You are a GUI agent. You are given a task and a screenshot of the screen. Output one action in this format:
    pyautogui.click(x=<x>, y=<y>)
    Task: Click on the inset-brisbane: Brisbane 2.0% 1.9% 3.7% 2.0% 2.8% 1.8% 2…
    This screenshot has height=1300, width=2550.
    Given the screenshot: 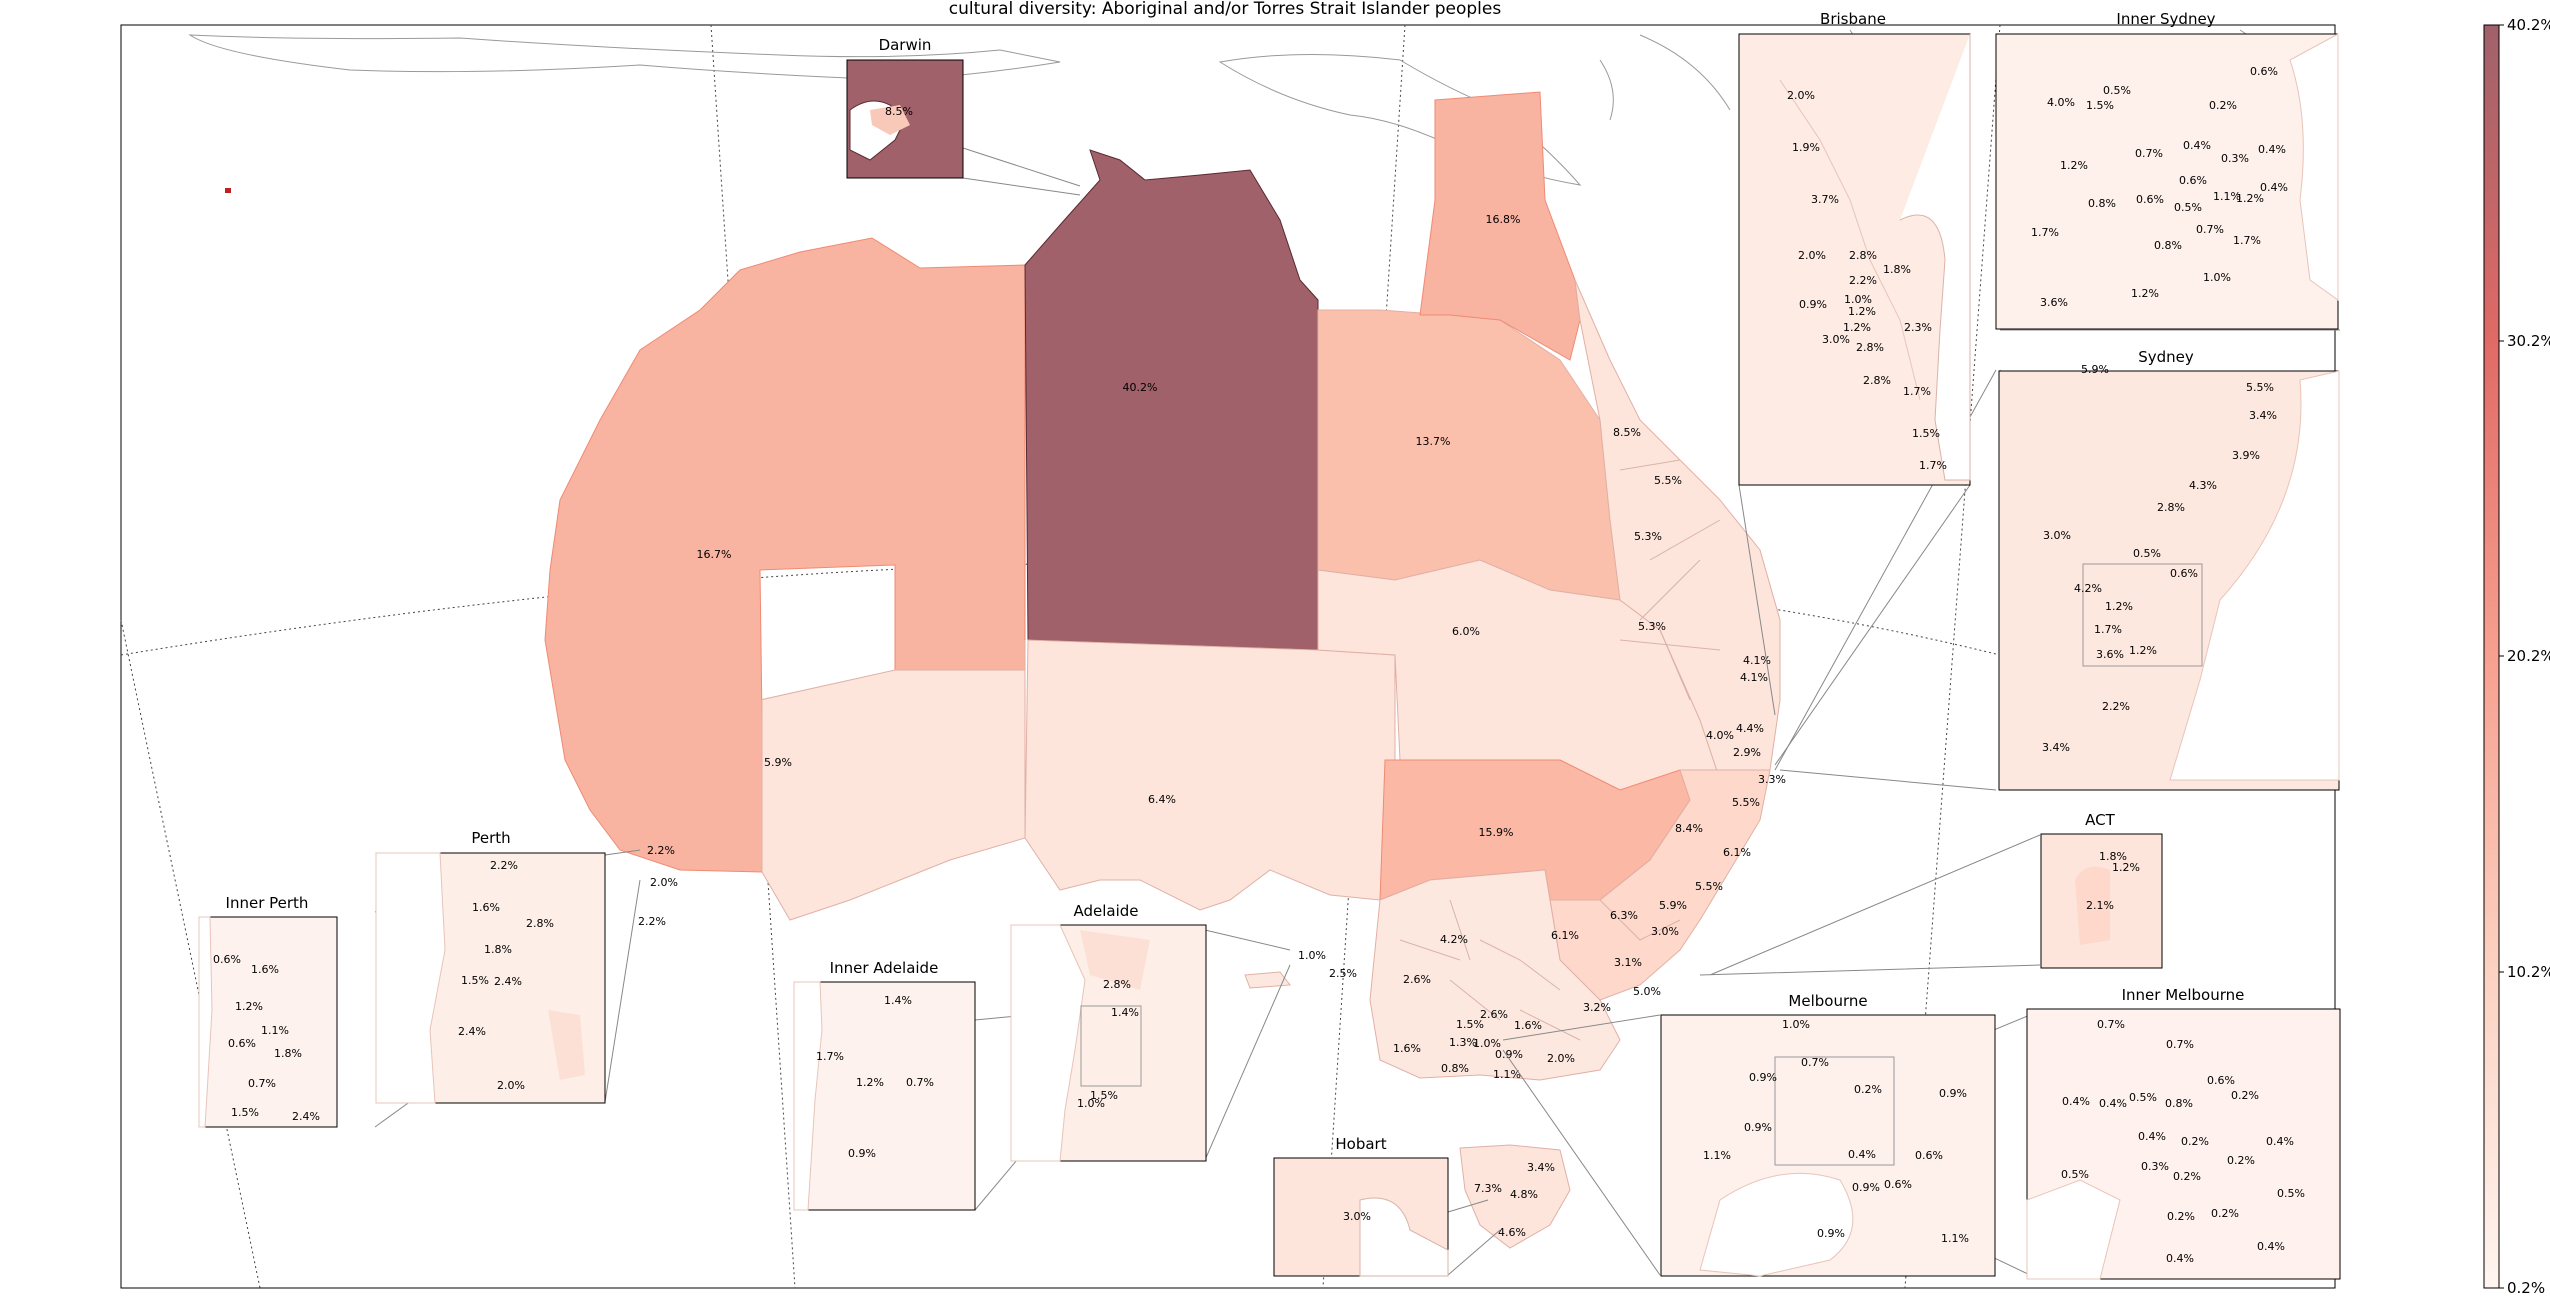 What is the action you would take?
    pyautogui.click(x=1854, y=248)
    